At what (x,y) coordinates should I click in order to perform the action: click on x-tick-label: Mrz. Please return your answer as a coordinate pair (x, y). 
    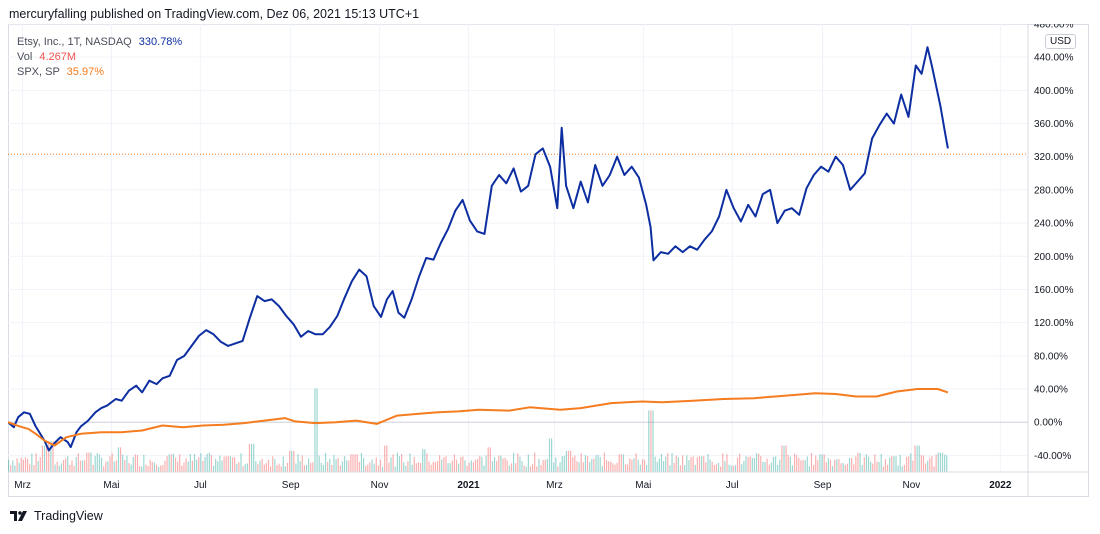
    Looking at the image, I should click on (22, 485).